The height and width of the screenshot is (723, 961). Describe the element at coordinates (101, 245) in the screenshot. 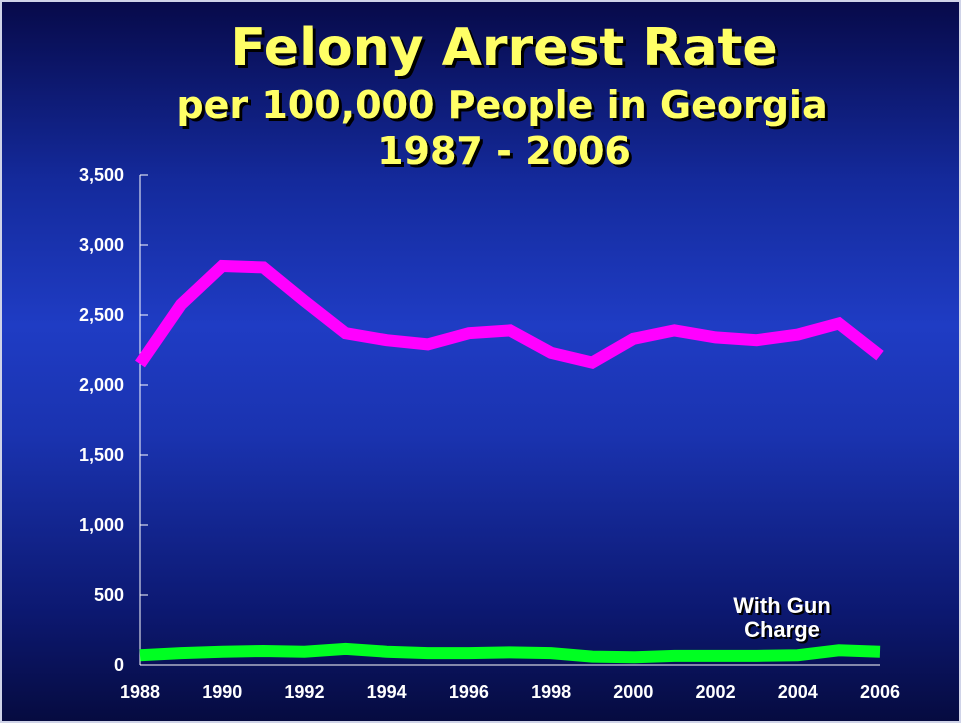

I see `y-tick-label: 3,000` at that location.